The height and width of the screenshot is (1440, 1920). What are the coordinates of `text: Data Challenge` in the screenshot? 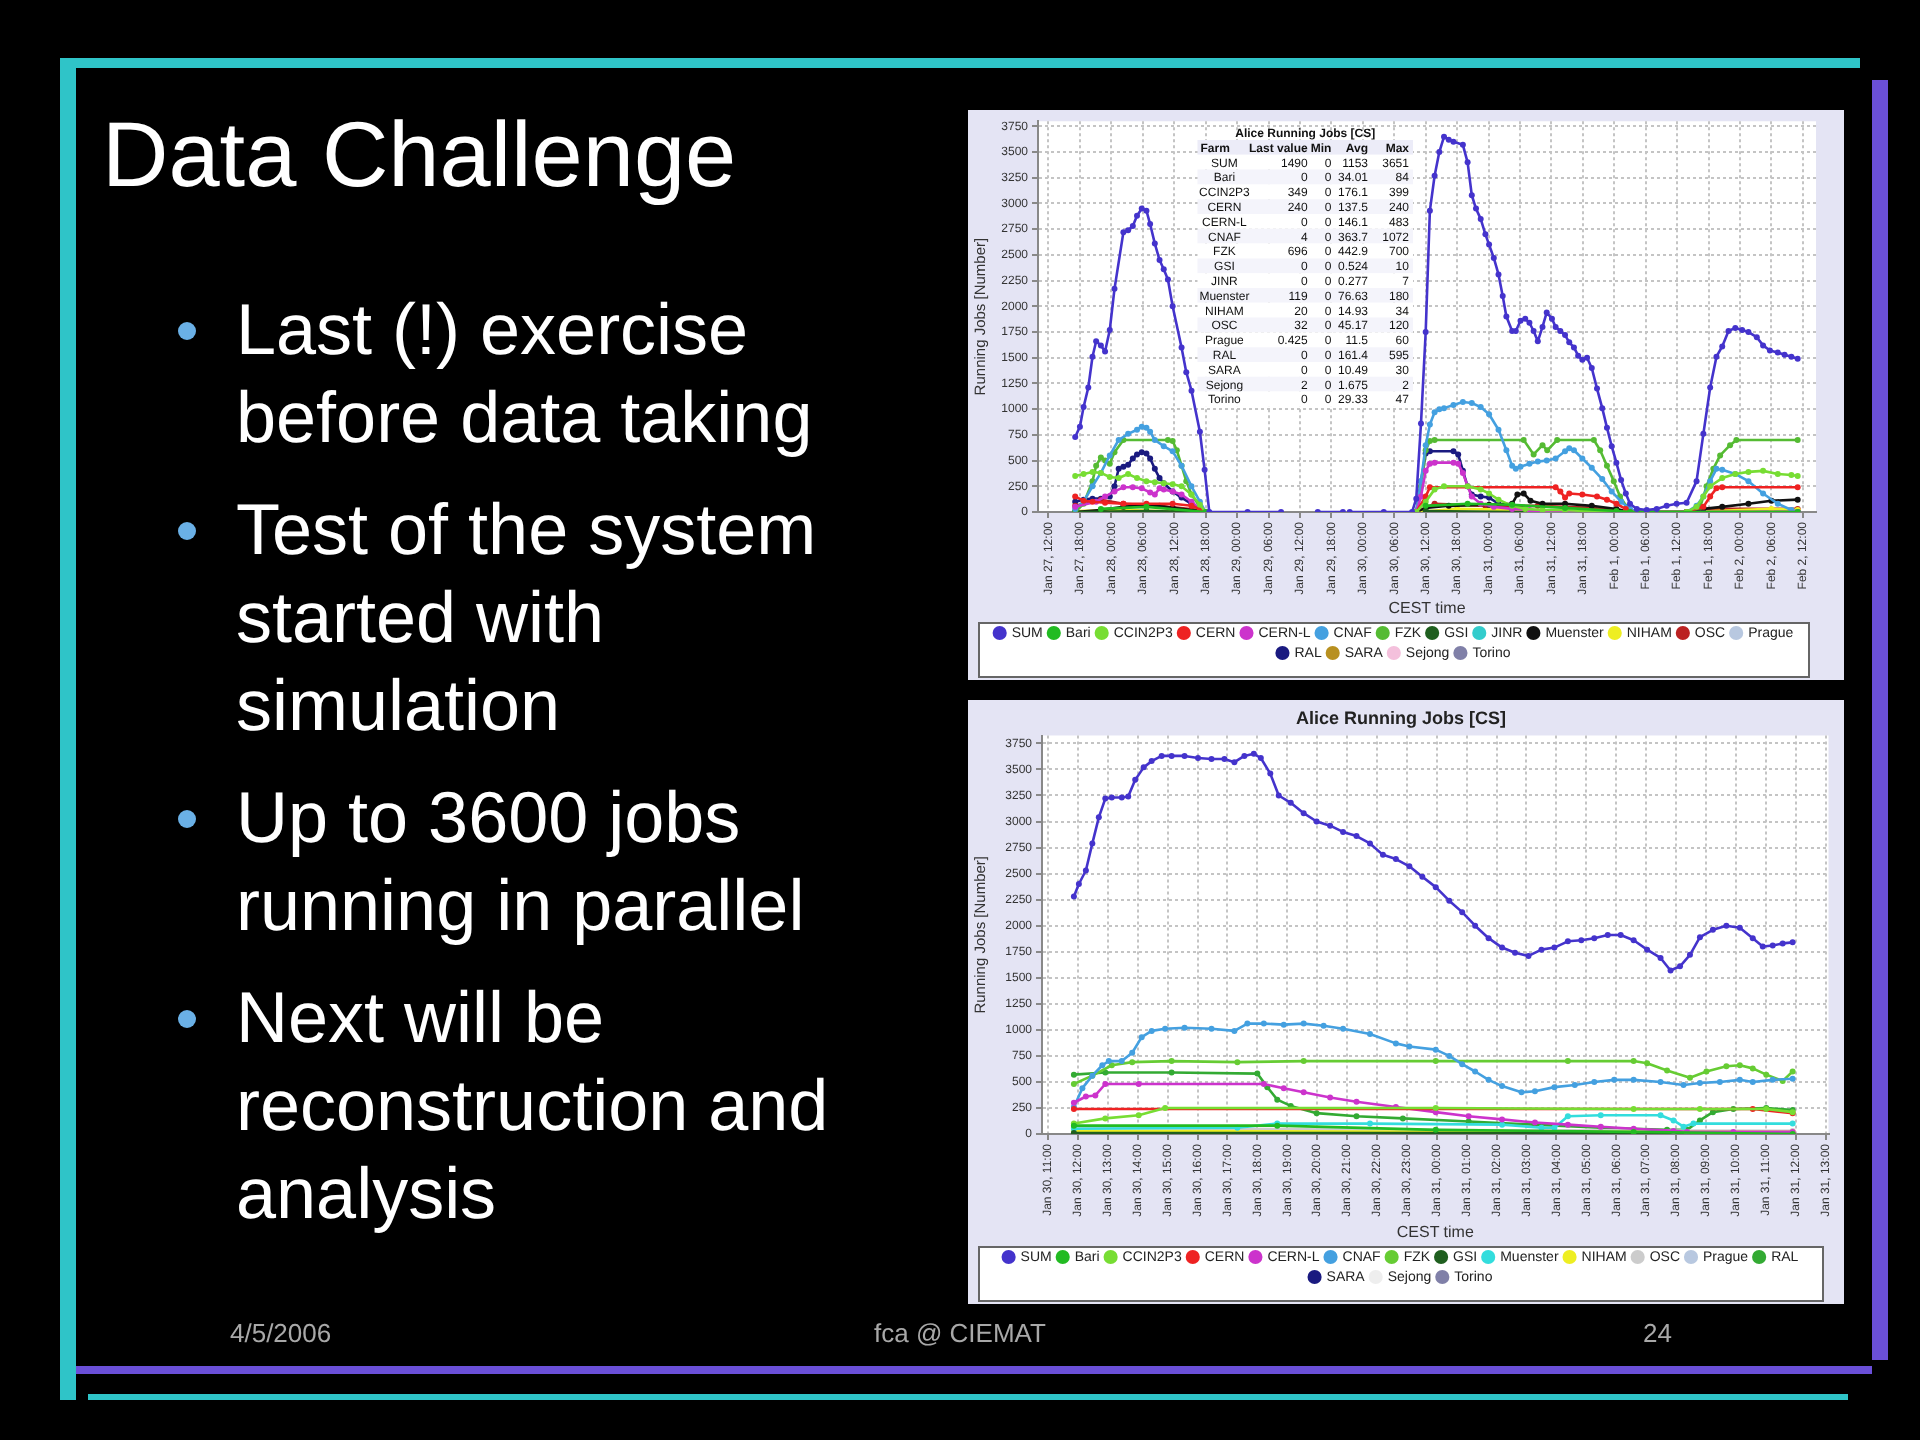 It's located at (419, 154).